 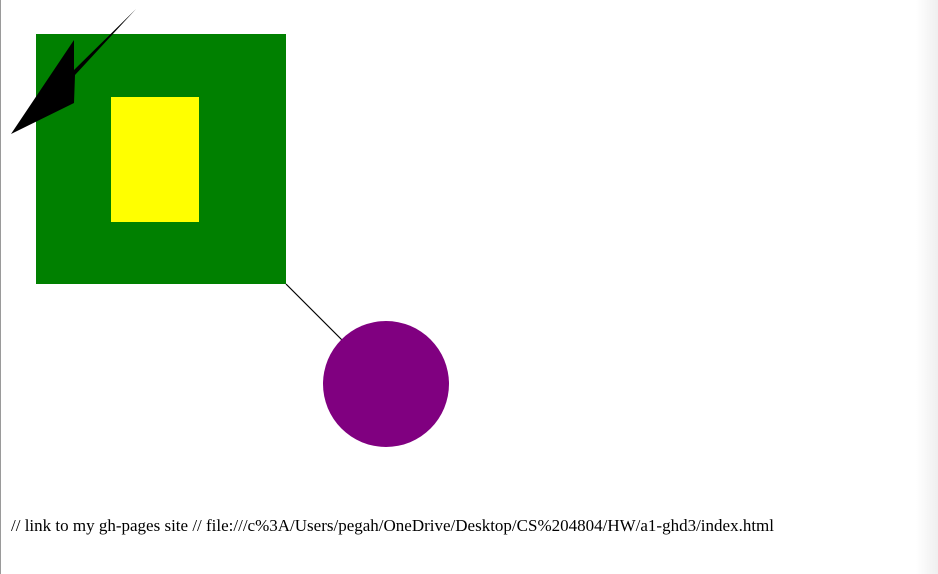 What do you see at coordinates (314, 312) in the screenshot?
I see `connector-line` at bounding box center [314, 312].